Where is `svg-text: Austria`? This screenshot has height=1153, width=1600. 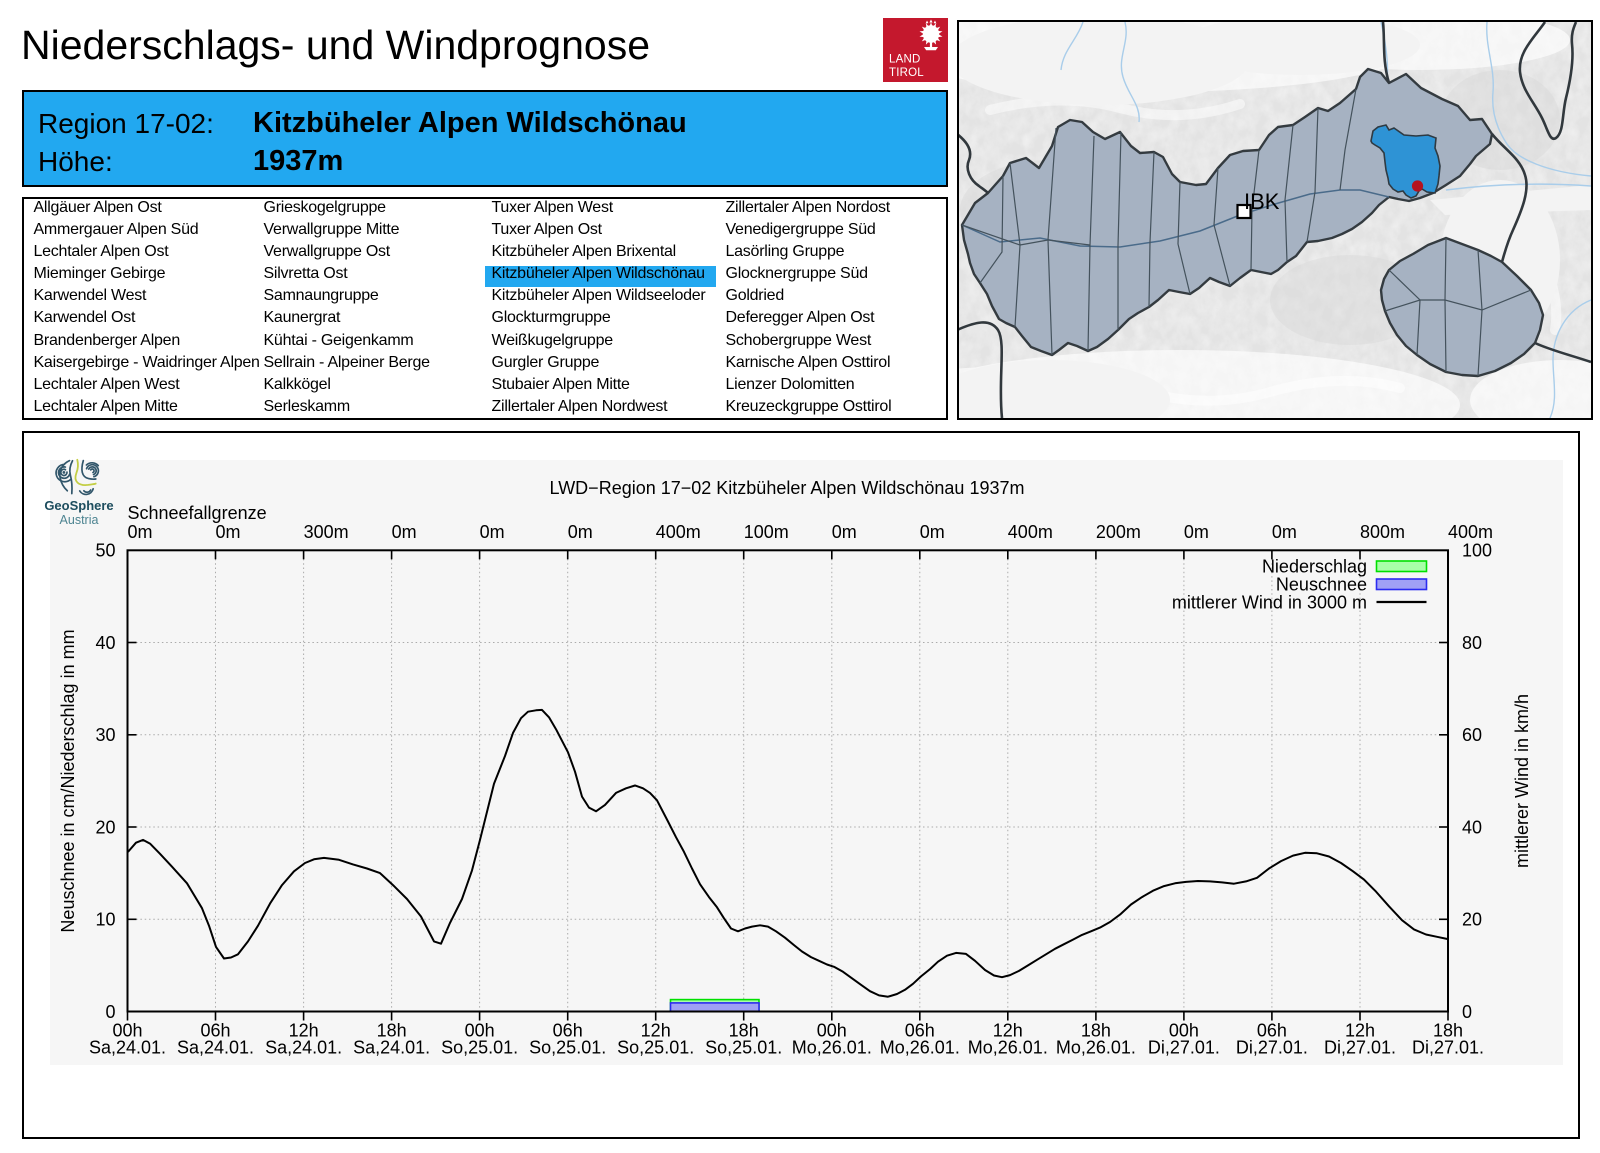
svg-text: Austria is located at coordinates (79, 520).